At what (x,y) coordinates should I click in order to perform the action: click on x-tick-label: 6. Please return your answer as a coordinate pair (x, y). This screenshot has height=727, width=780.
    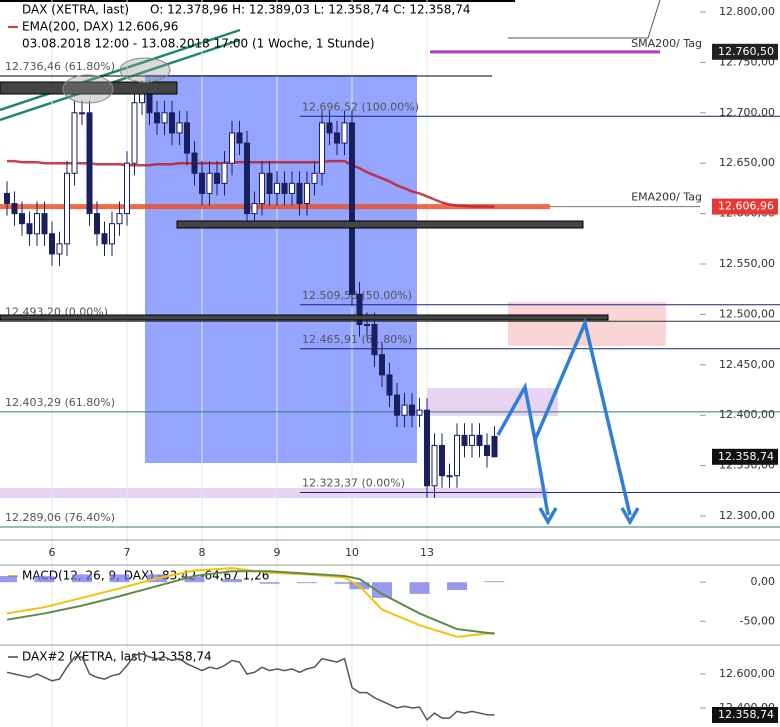
    Looking at the image, I should click on (52, 552).